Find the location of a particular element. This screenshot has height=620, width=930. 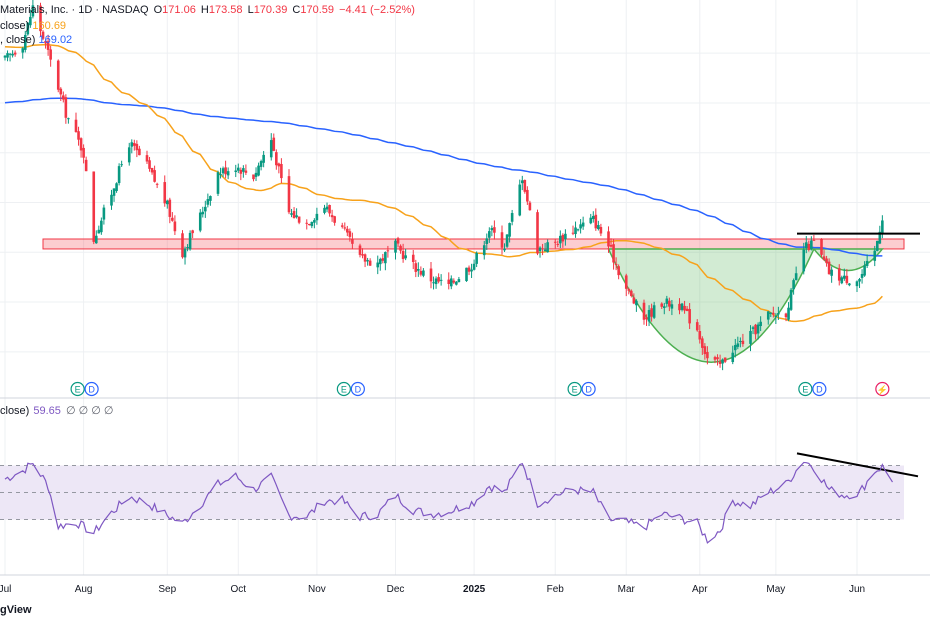

x-tick-label: Jun is located at coordinates (857, 589).